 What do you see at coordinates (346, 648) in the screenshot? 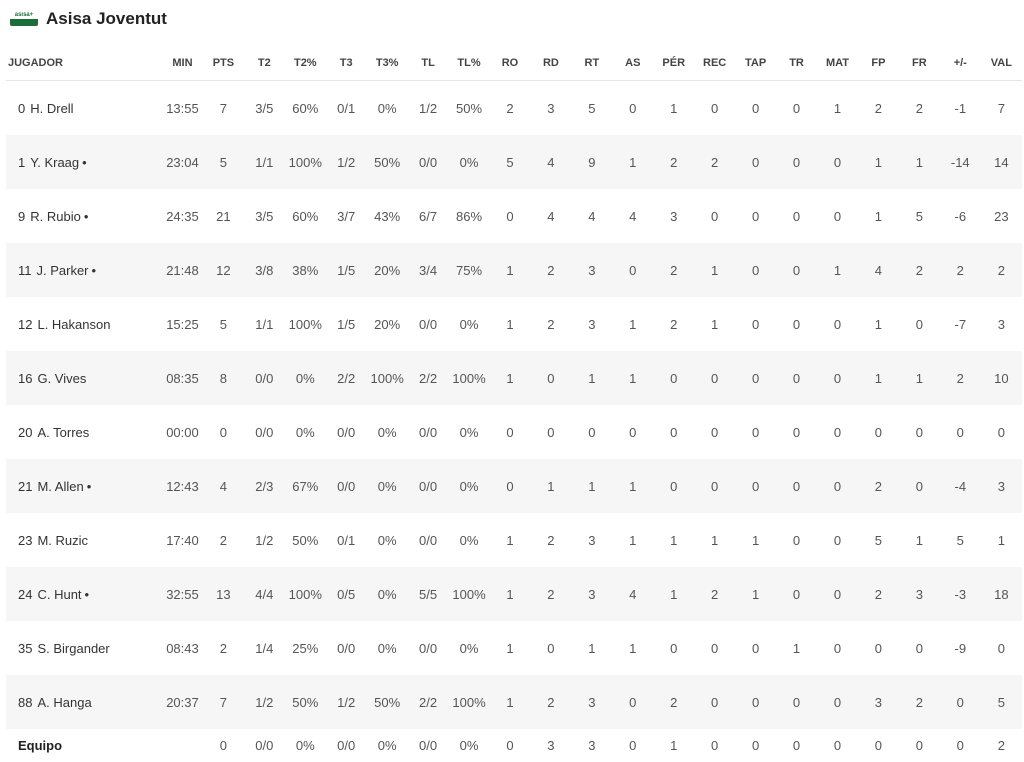
I see `stat-t3: 0/0` at bounding box center [346, 648].